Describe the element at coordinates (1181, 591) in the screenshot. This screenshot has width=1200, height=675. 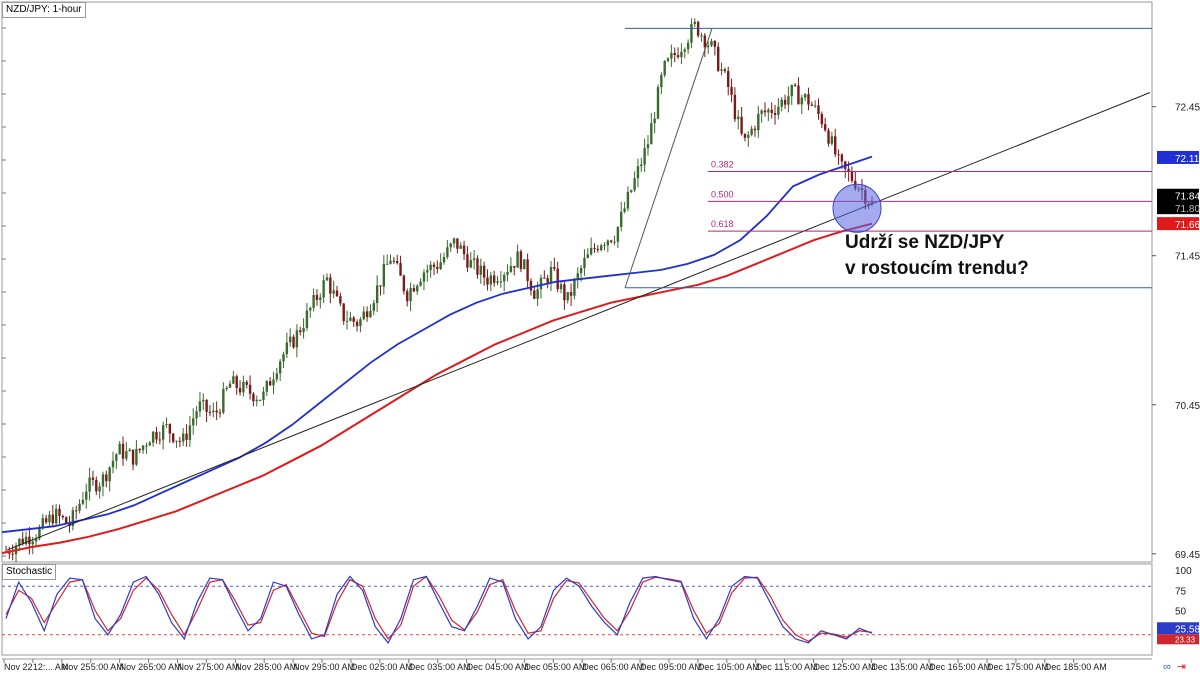
I see `stoch-tick-label: 75` at that location.